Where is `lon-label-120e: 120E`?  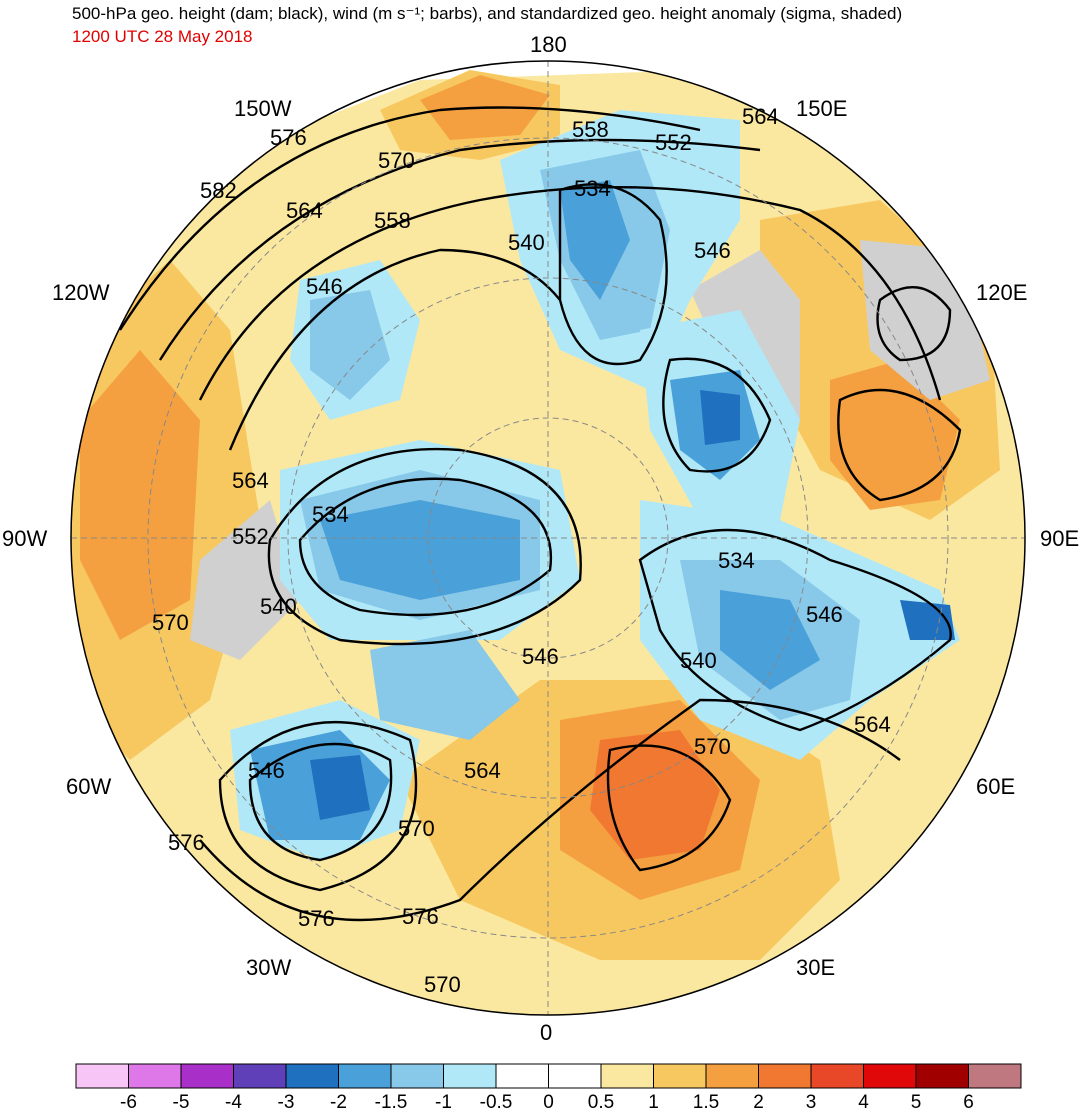 lon-label-120e: 120E is located at coordinates (1001, 292).